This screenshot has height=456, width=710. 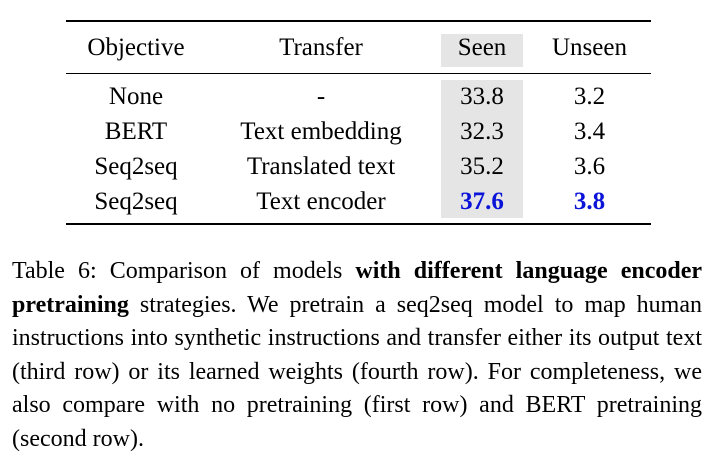 What do you see at coordinates (226, 271) in the screenshot?
I see `caption-lead: Comparison of models` at bounding box center [226, 271].